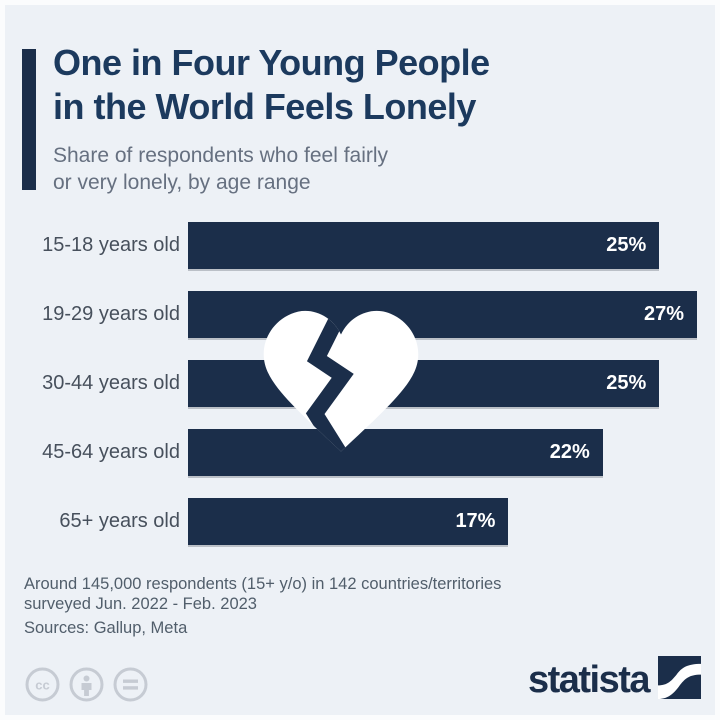  I want to click on category-label: 65+ years old, so click(119, 521).